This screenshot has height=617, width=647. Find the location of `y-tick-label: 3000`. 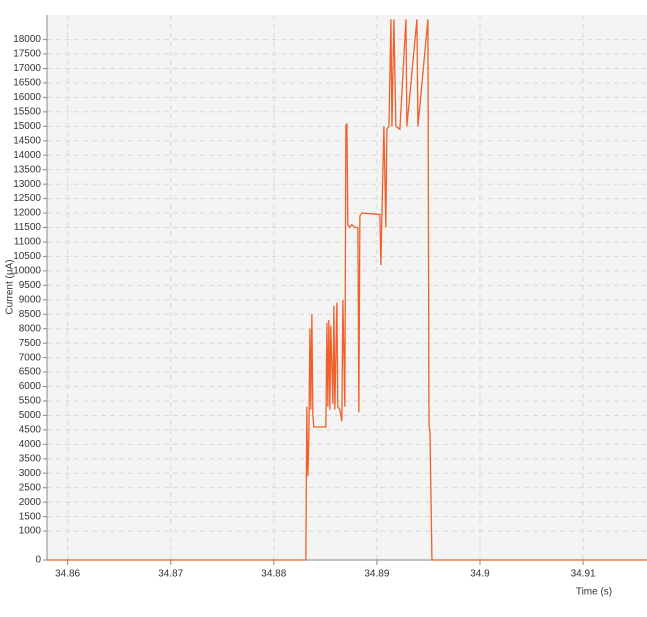

y-tick-label: 3000 is located at coordinates (30, 473).